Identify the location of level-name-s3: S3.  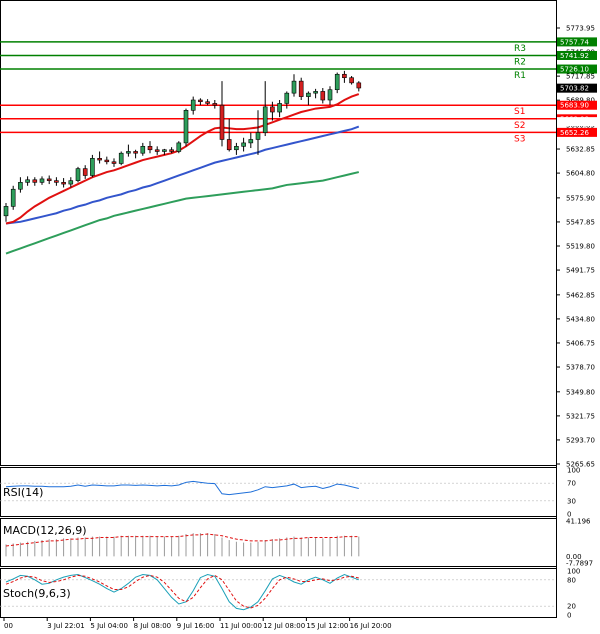
(519, 139).